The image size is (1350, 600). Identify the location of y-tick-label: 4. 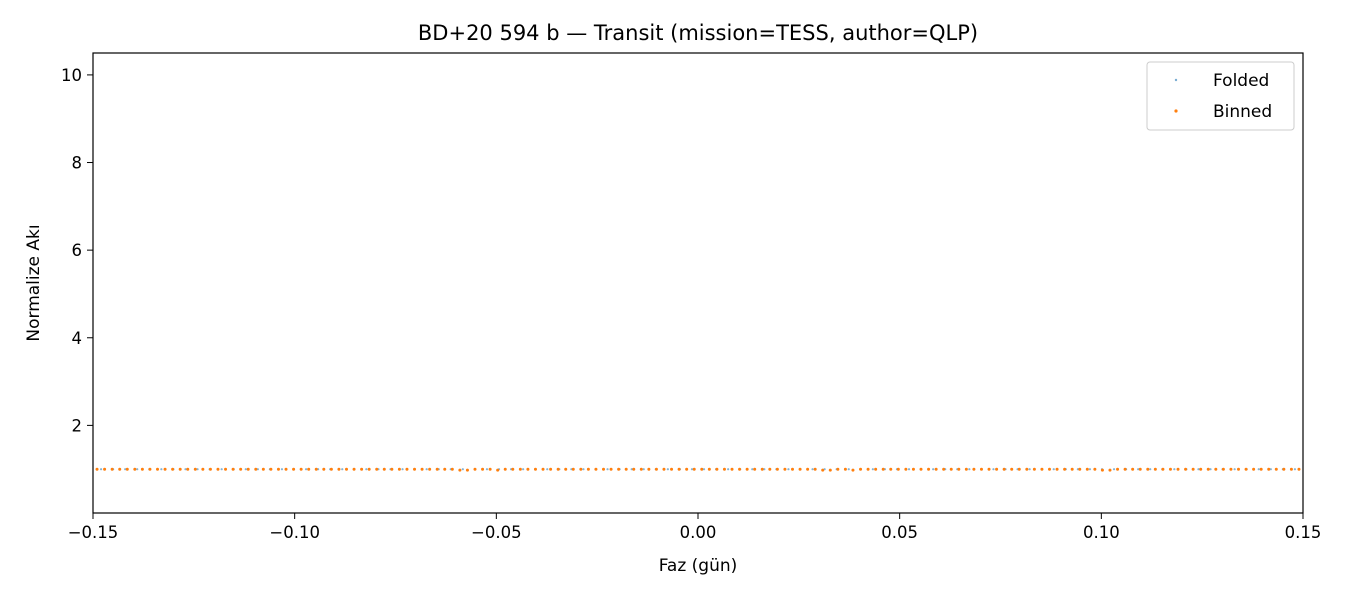
(77, 338).